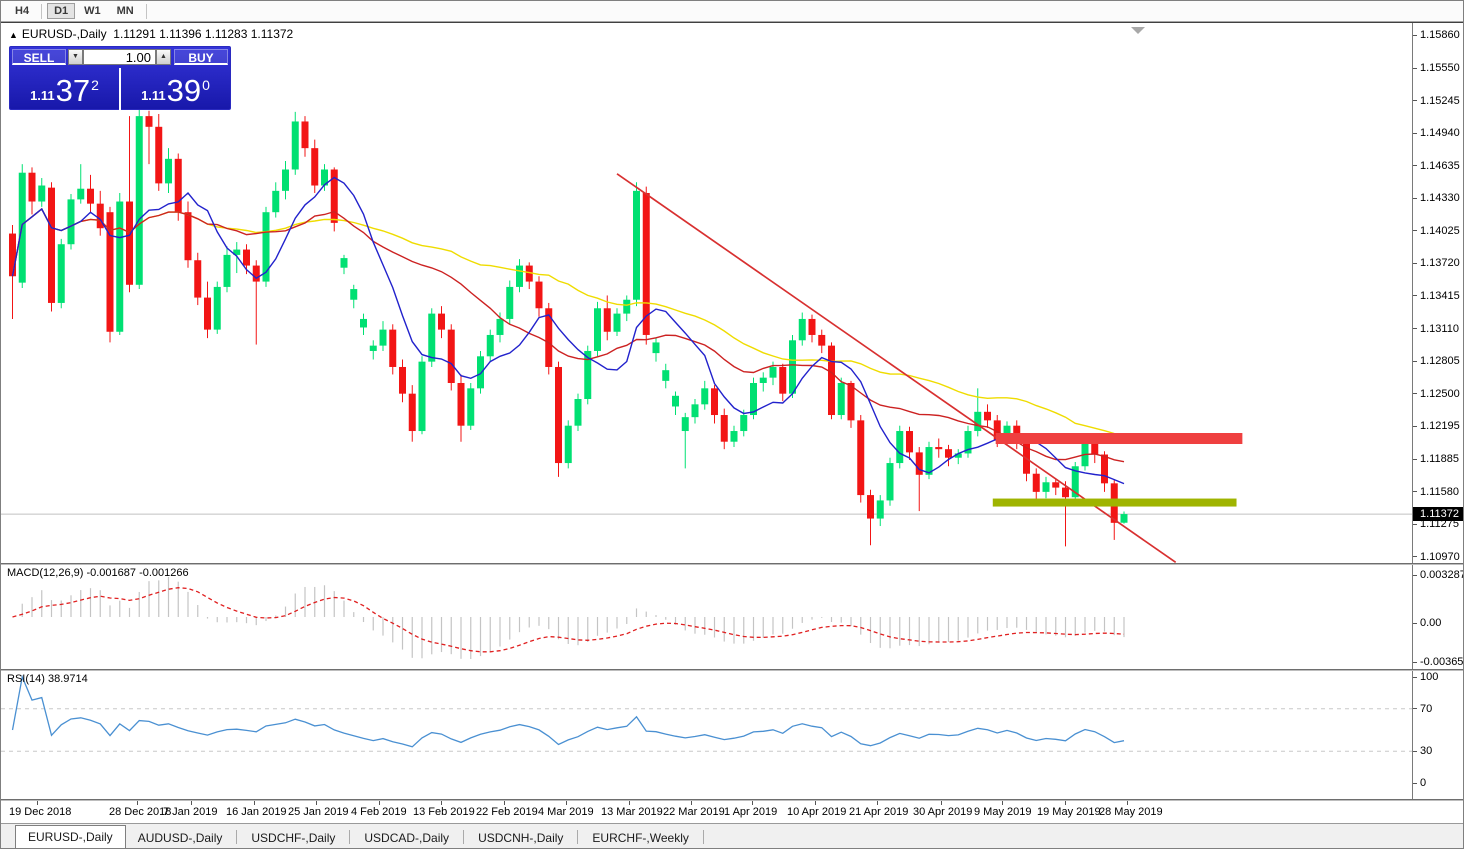  What do you see at coordinates (1438, 575) in the screenshot?
I see `macd-scale-label: 0.003287` at bounding box center [1438, 575].